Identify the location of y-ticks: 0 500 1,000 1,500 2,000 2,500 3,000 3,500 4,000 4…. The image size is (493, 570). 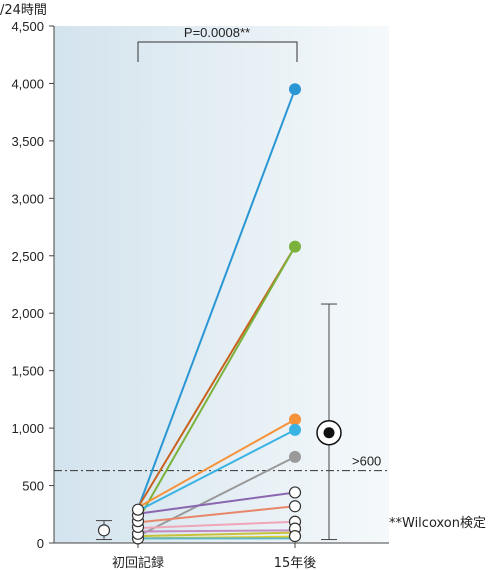
(32, 285).